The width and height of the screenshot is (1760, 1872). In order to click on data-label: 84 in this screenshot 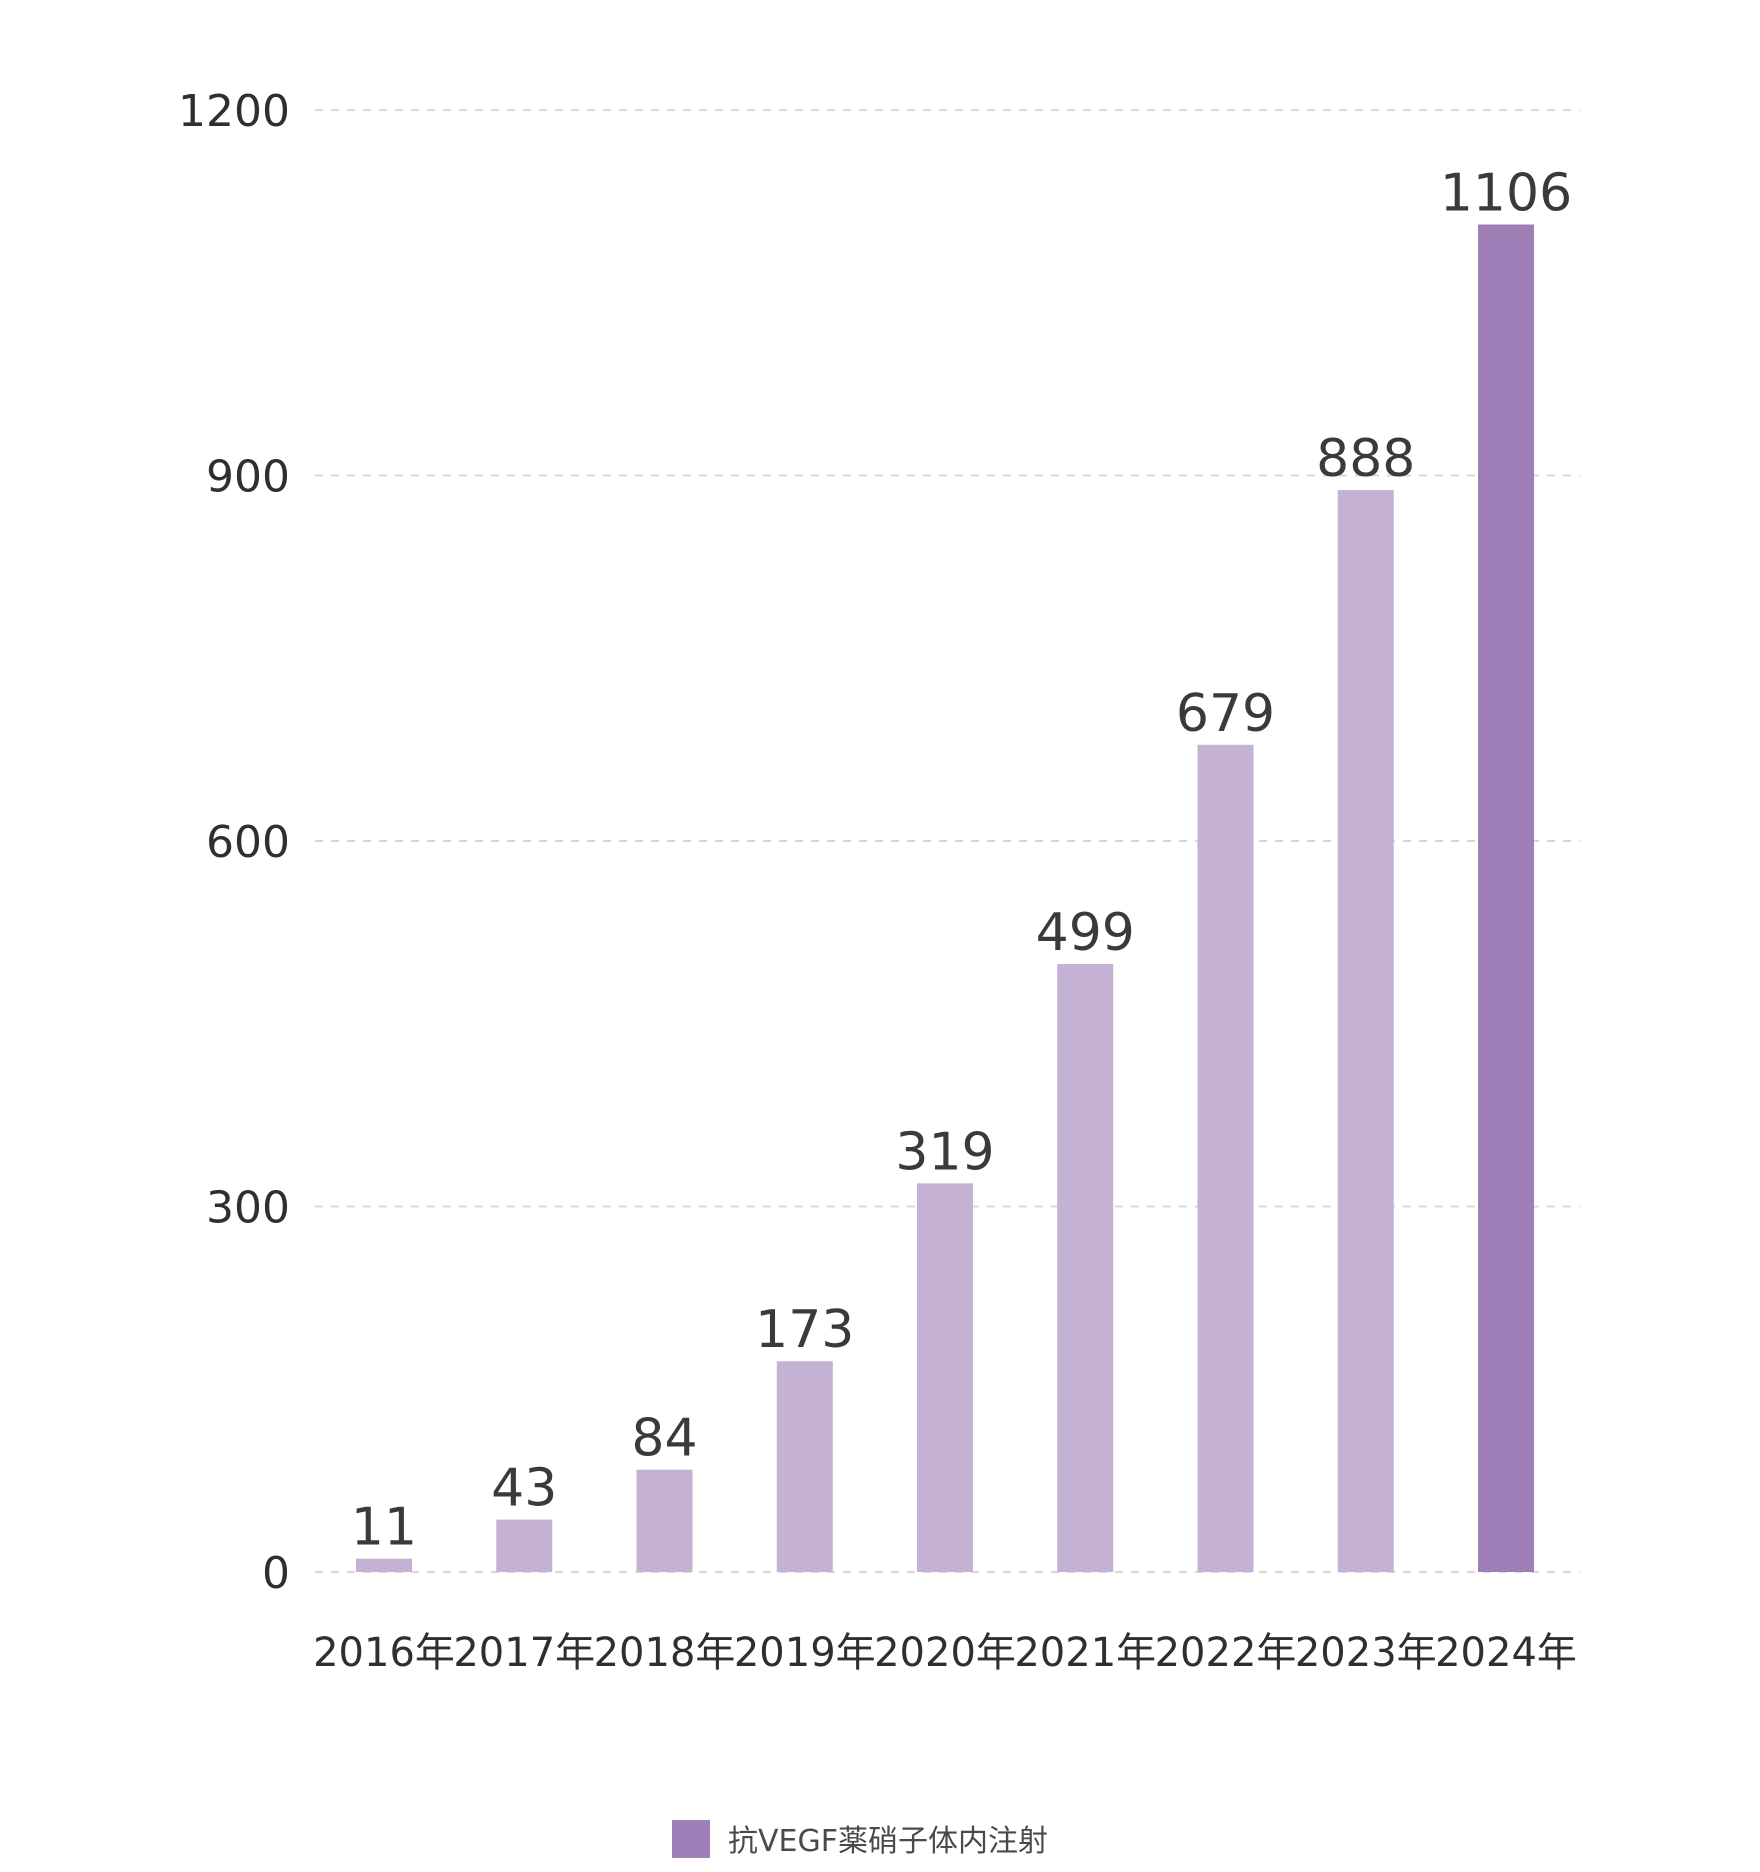, I will do `click(664, 1439)`.